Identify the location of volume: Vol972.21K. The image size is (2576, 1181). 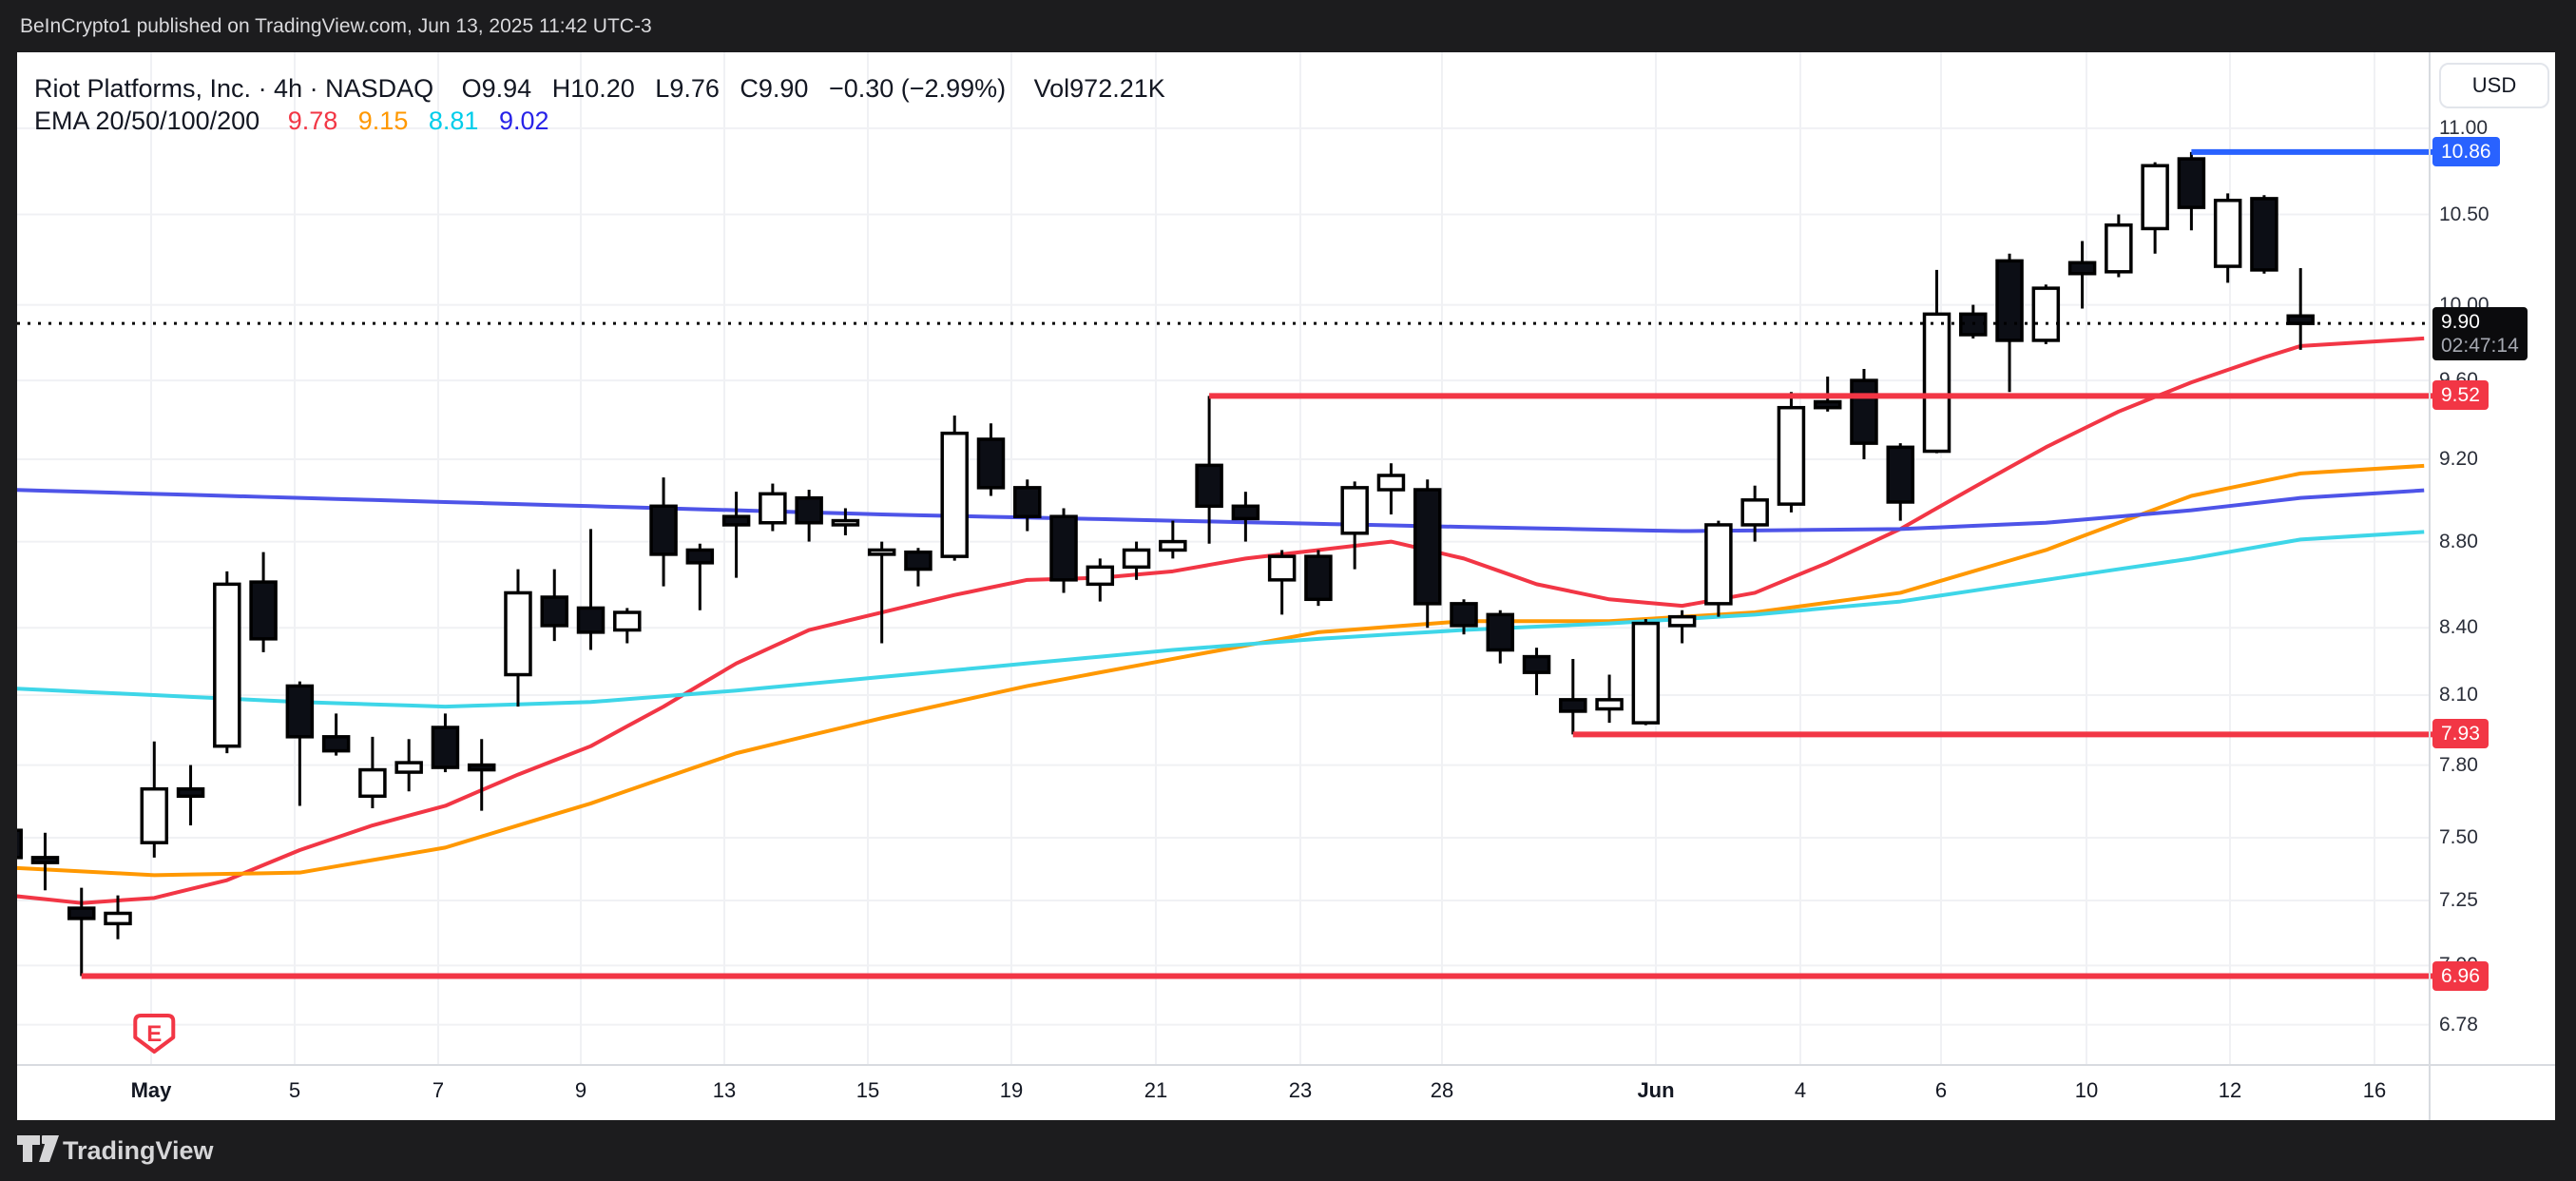
(1099, 88).